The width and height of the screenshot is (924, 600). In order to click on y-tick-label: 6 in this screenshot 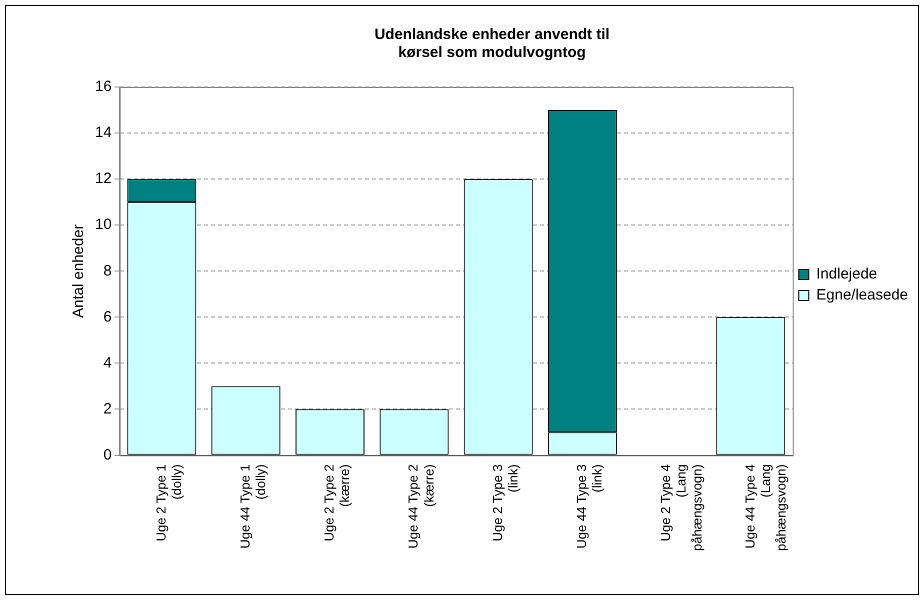, I will do `click(107, 317)`.